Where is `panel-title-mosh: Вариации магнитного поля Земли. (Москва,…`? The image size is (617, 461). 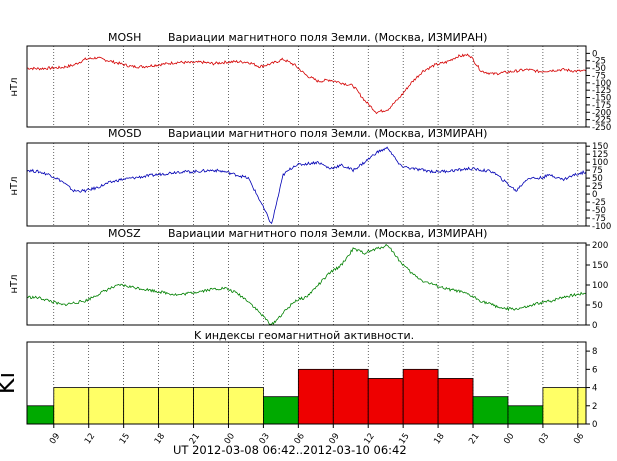
panel-title-mosh: Вариации магнитного поля Земли. (Москва,… is located at coordinates (327, 37).